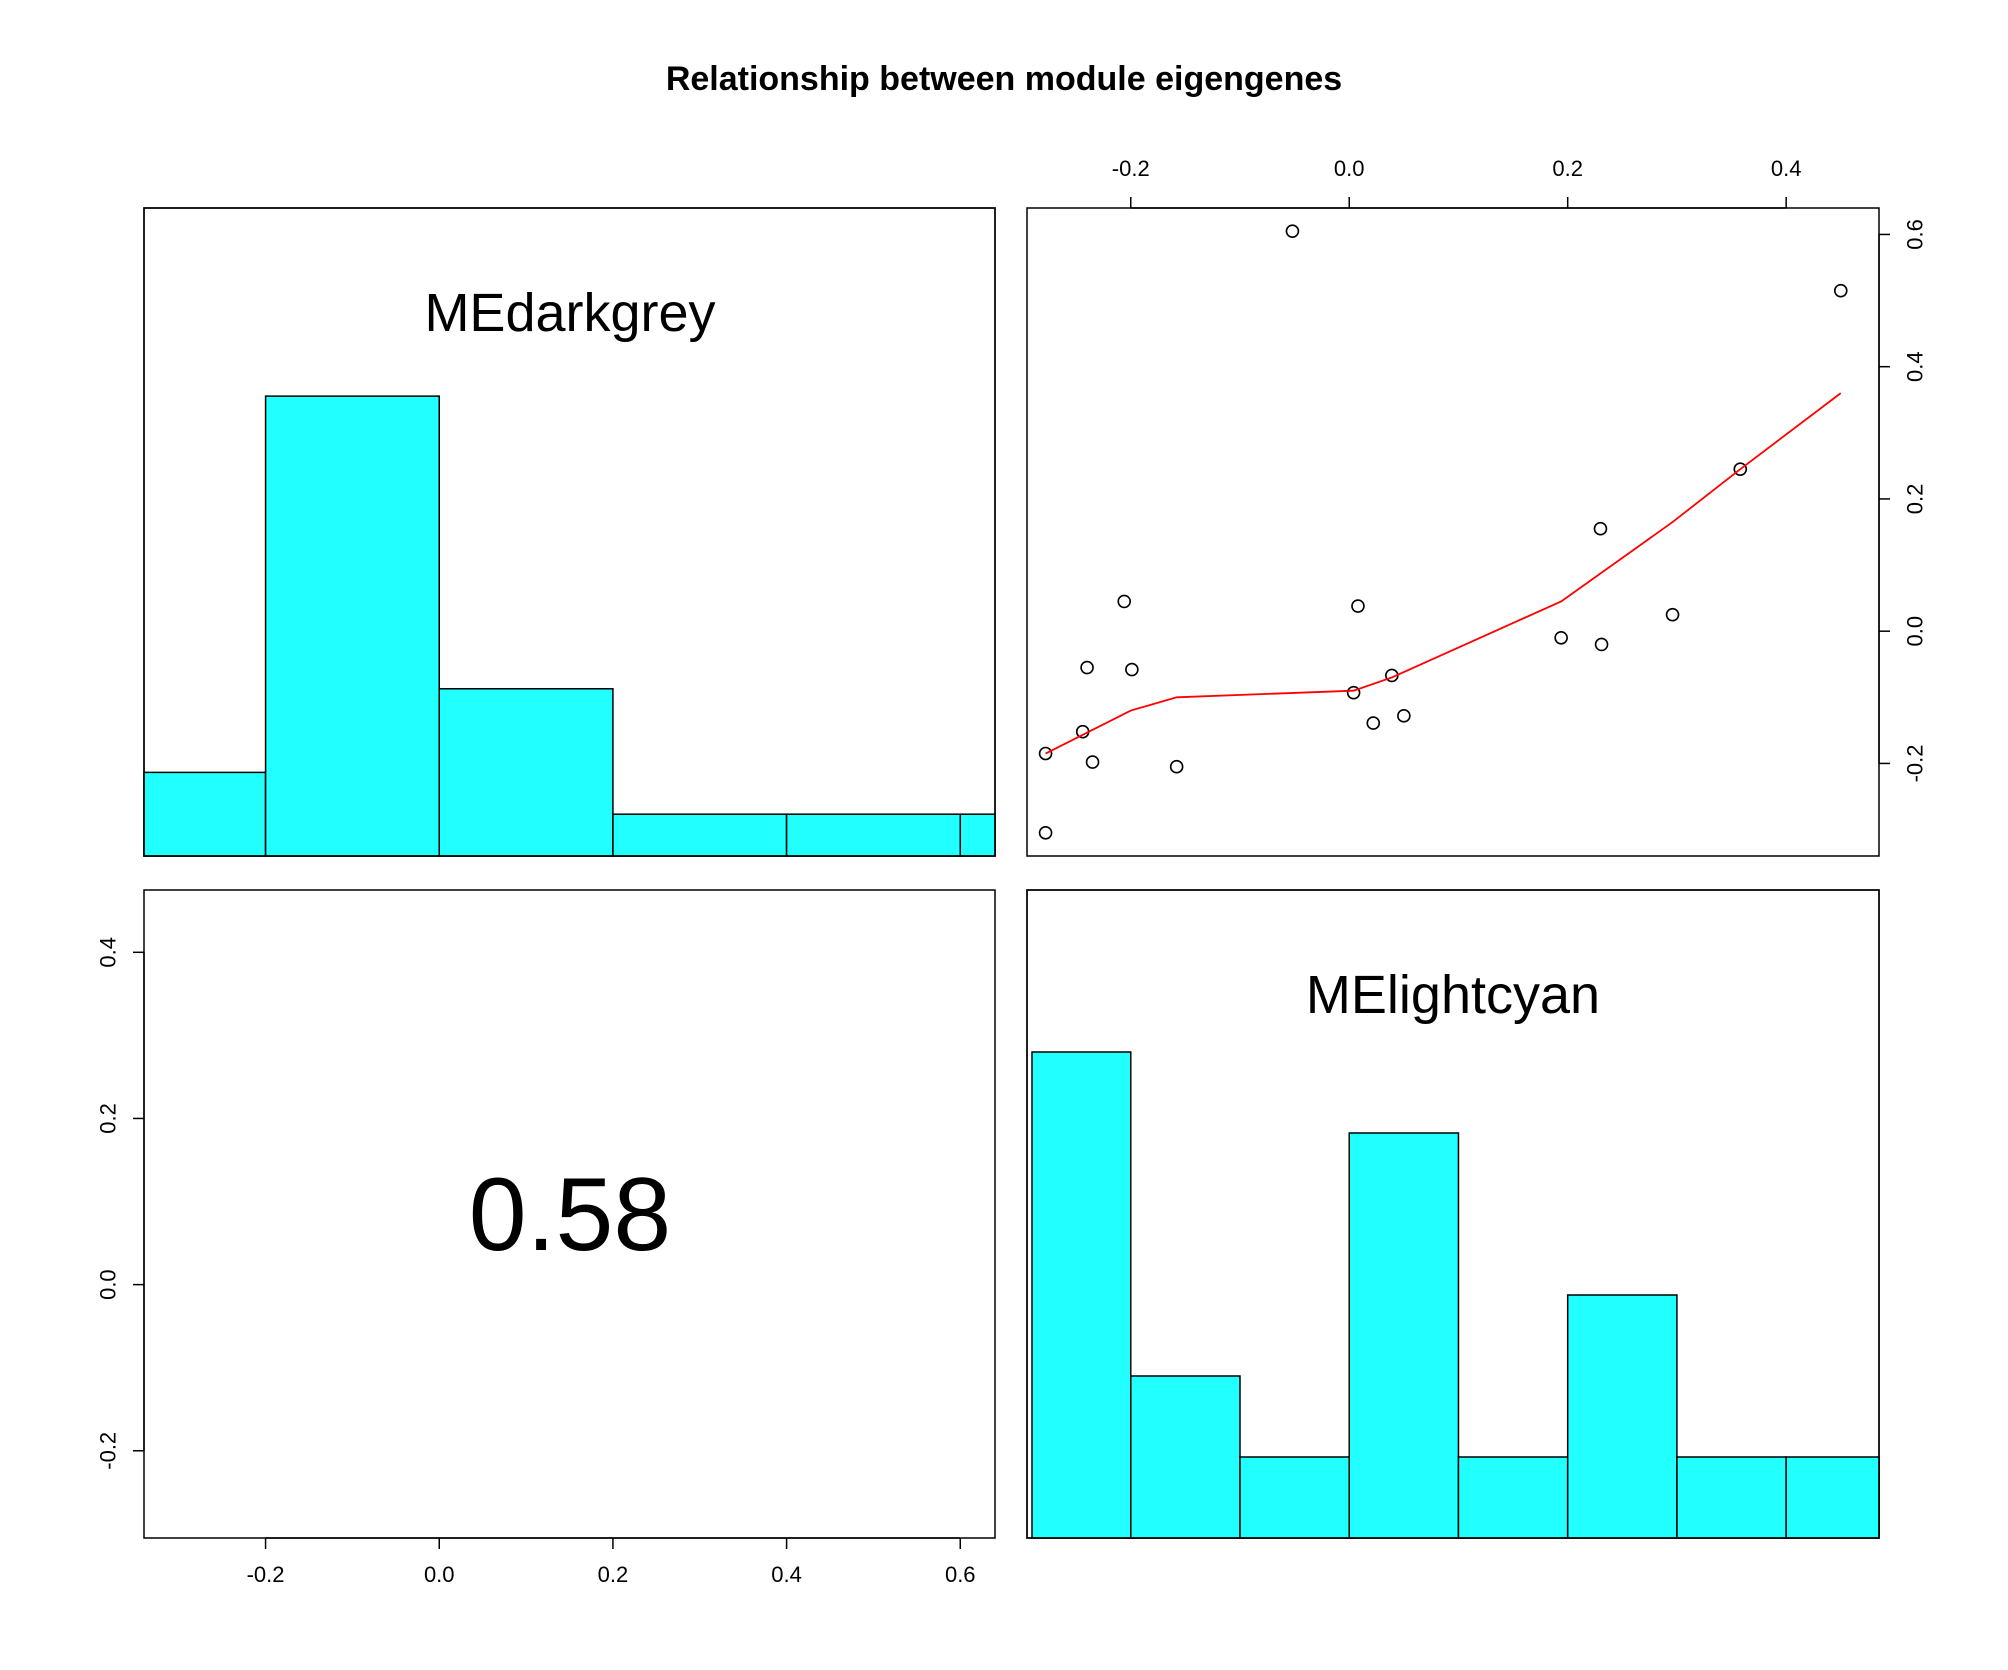  Describe the element at coordinates (1349, 168) in the screenshot. I see `axis-top-label-1: 0.0` at that location.